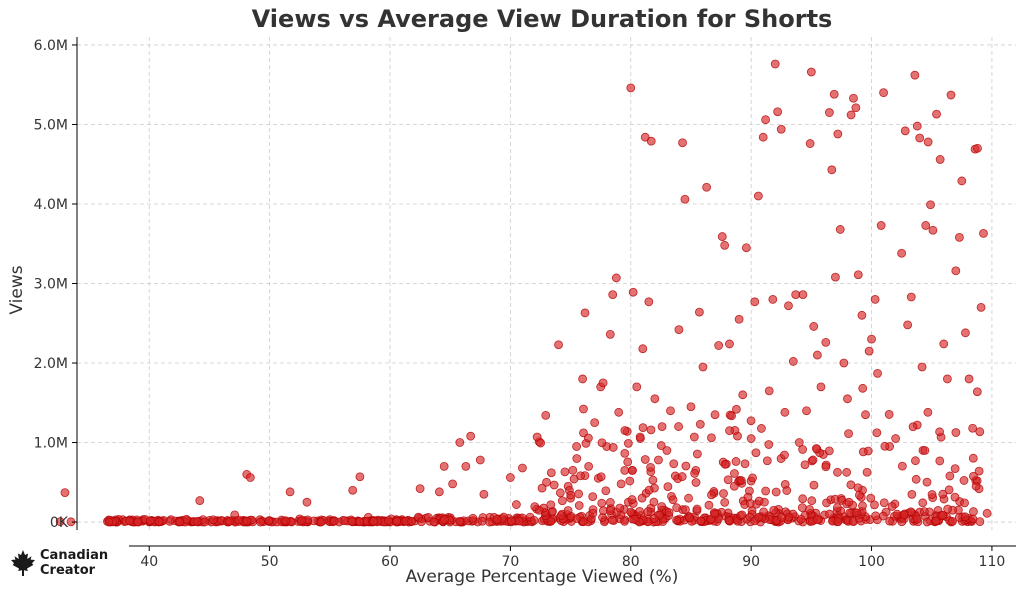 This screenshot has width=1024, height=594. I want to click on y-tick-label: 5.0M, so click(51, 125).